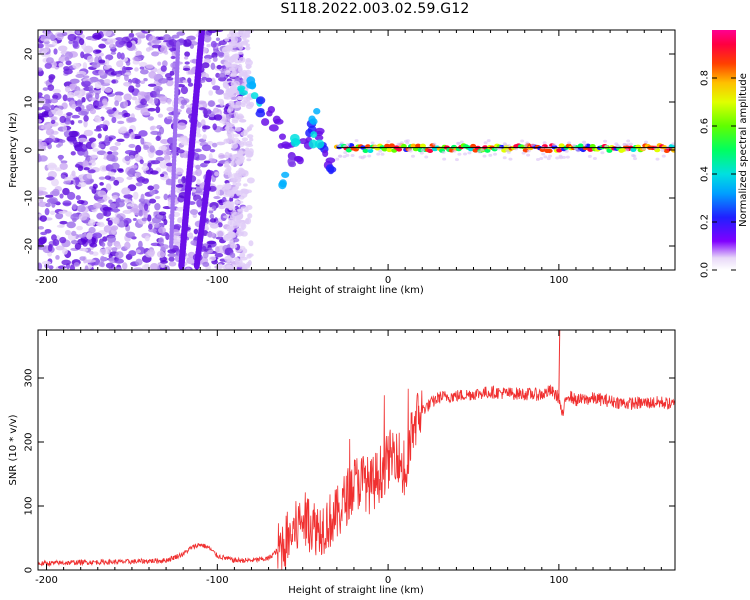 The image size is (750, 600). Describe the element at coordinates (29, 102) in the screenshot. I see `y-tick-label: 10` at that location.